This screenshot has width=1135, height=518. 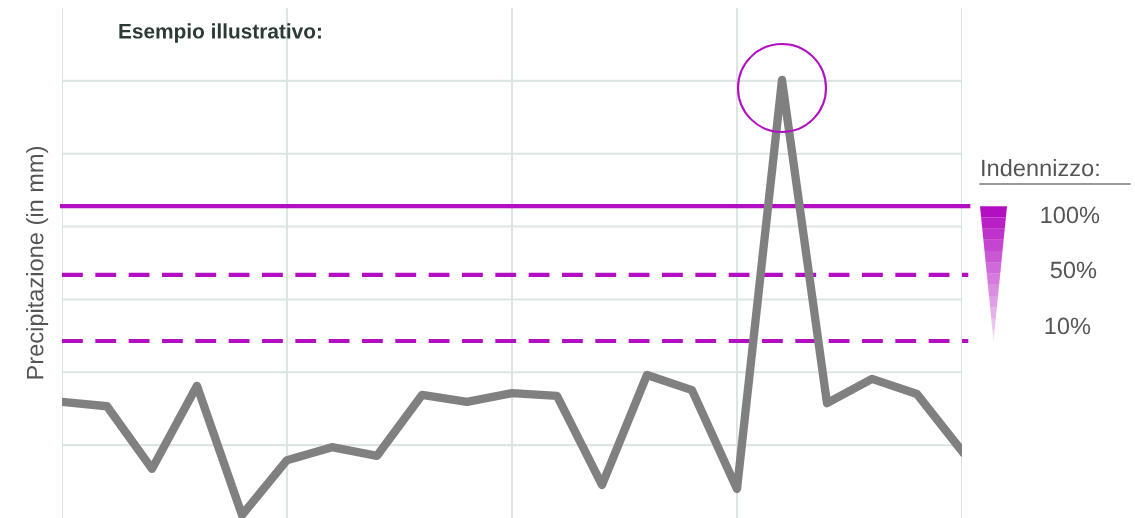 What do you see at coordinates (37, 263) in the screenshot?
I see `y-axis-title: Precipitazione (in mm)` at bounding box center [37, 263].